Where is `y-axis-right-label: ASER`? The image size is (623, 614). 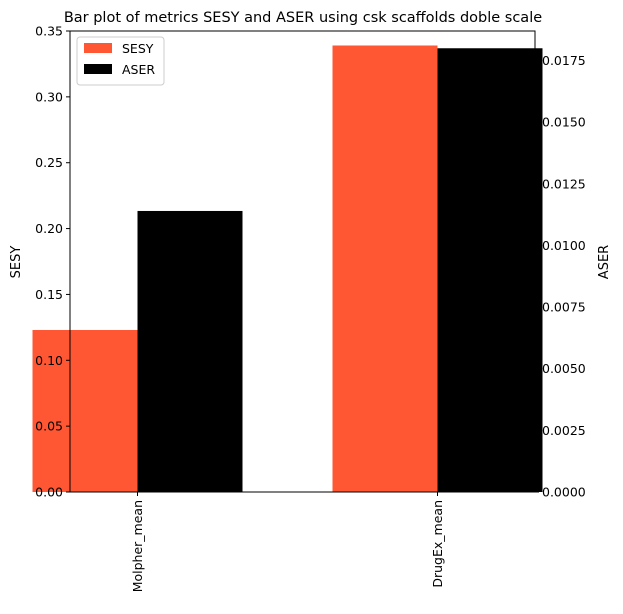 y-axis-right-label: ASER is located at coordinates (604, 262).